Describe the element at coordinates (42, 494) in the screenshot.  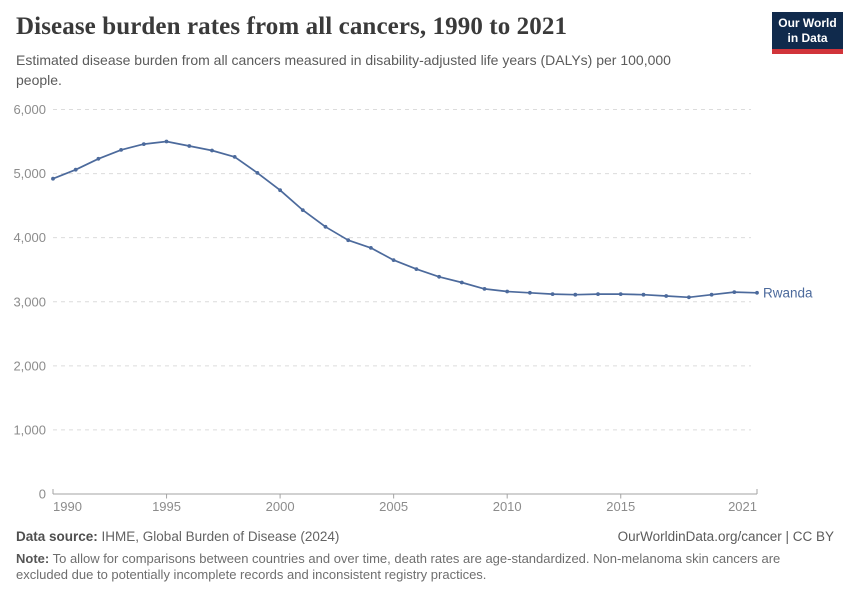
I see `y-tick-label: 0` at that location.